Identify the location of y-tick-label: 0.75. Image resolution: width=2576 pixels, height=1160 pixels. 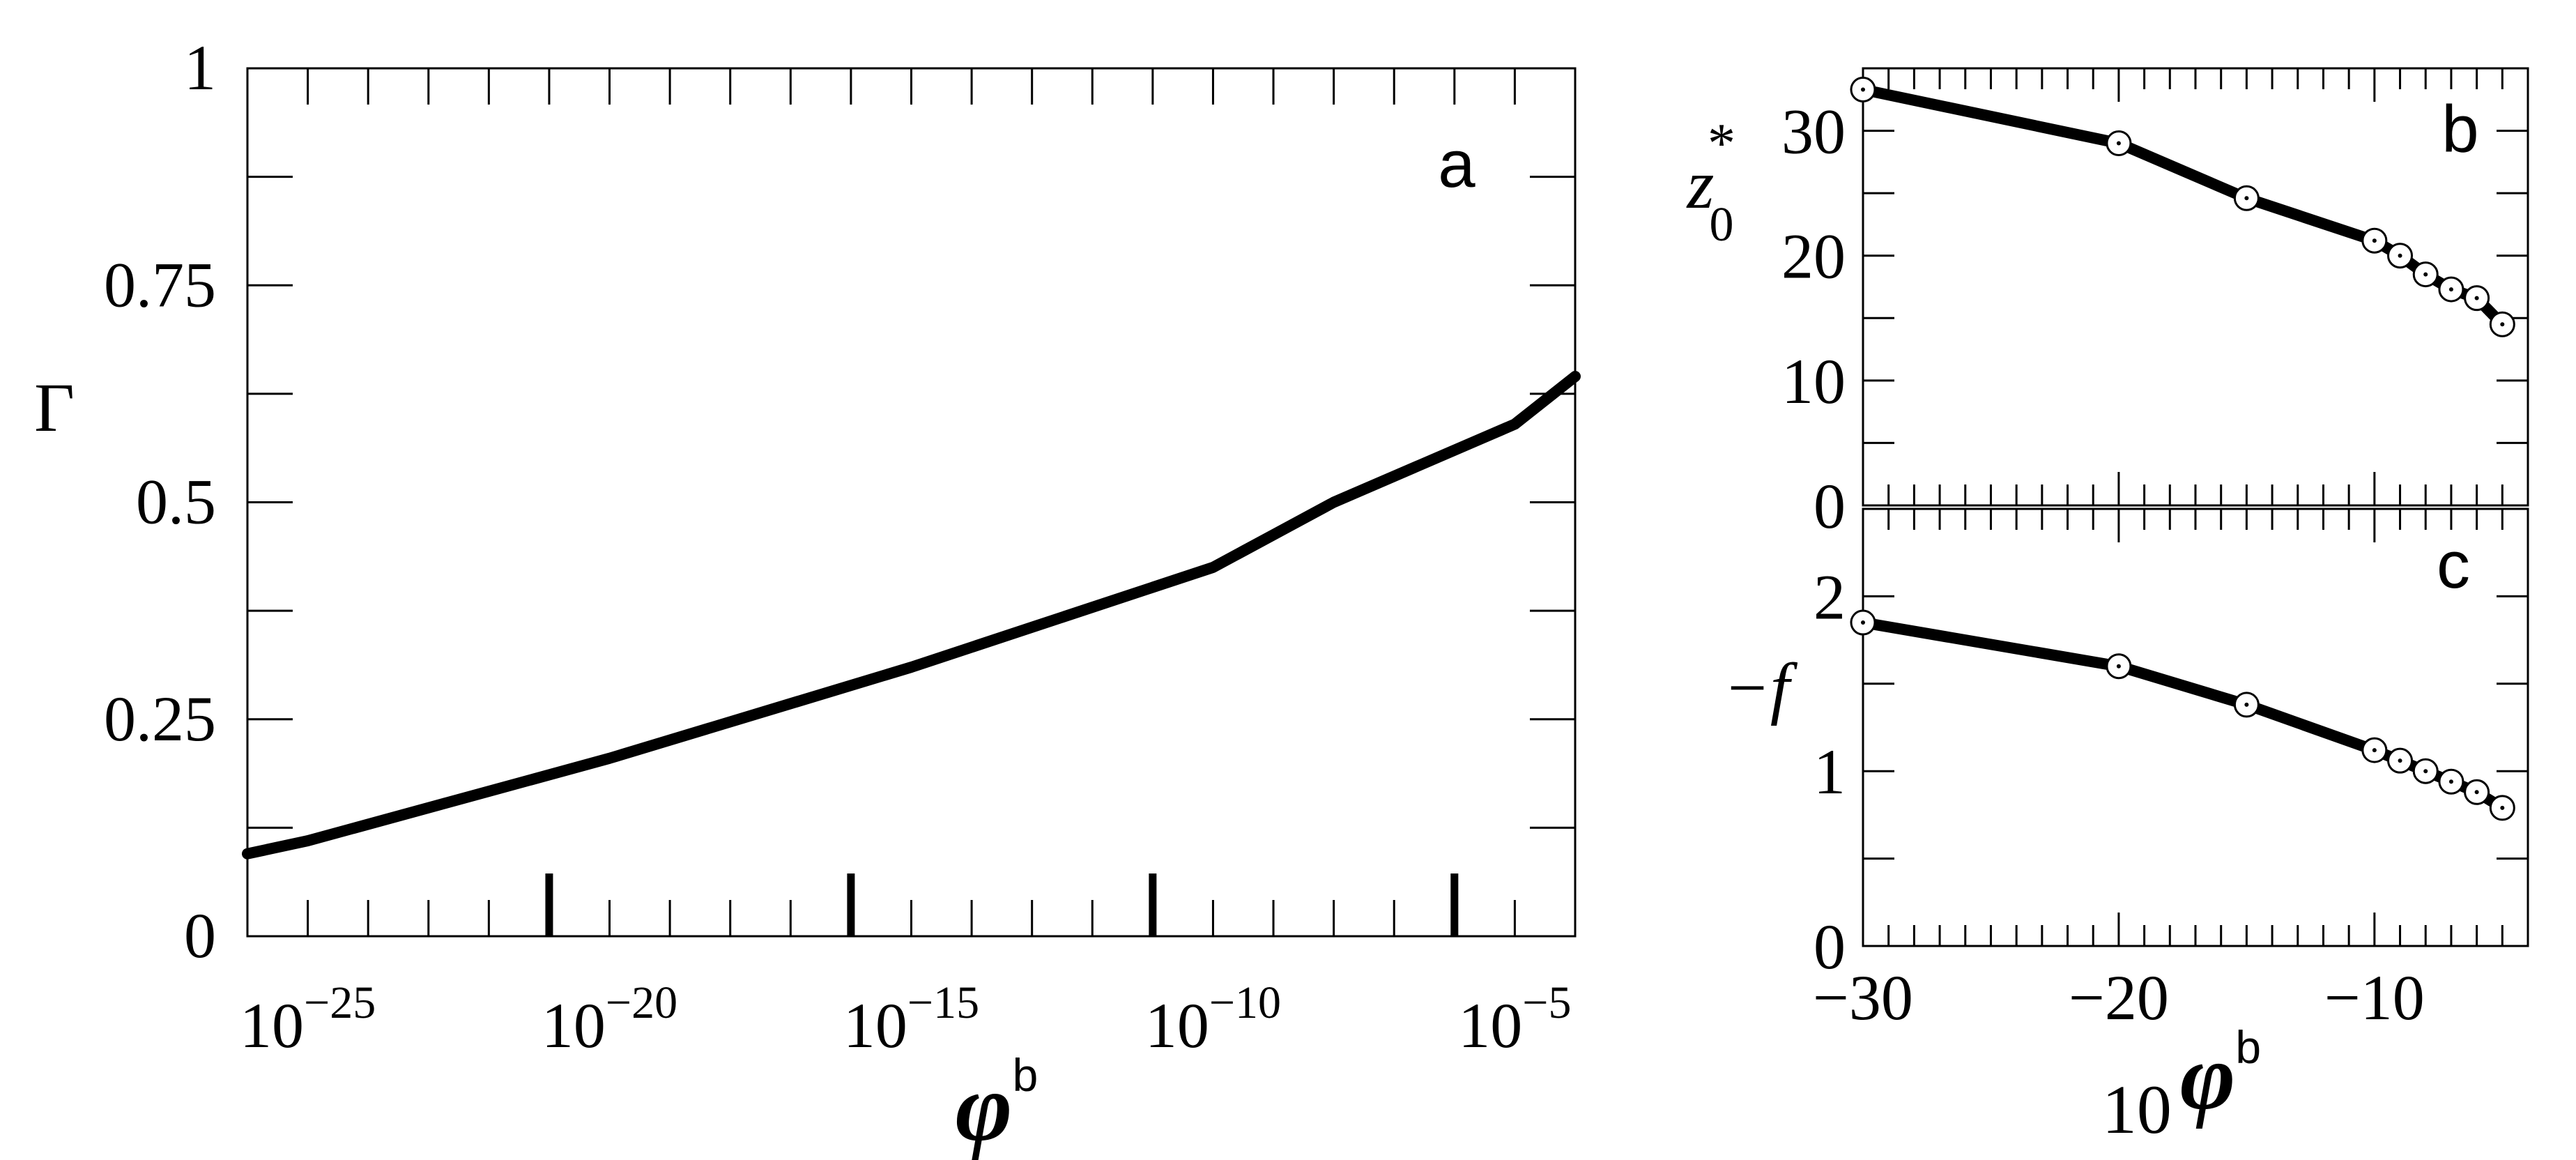
(160, 284).